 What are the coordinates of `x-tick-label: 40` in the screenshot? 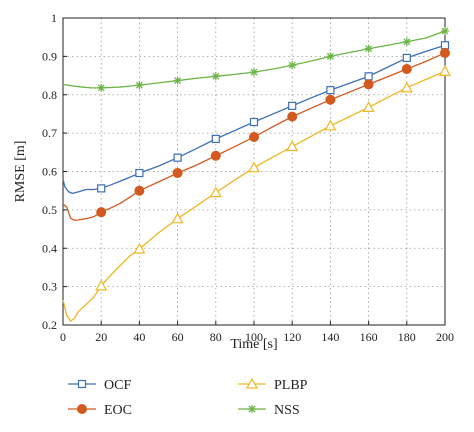 It's located at (139, 337).